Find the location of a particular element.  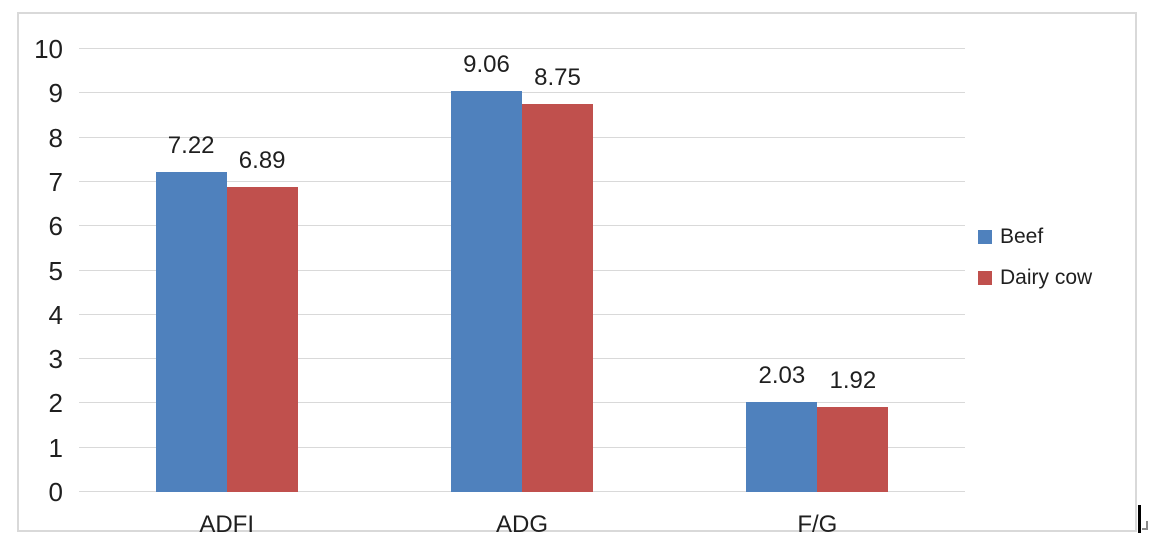

bar-dairy-cow-adg is located at coordinates (557, 298).